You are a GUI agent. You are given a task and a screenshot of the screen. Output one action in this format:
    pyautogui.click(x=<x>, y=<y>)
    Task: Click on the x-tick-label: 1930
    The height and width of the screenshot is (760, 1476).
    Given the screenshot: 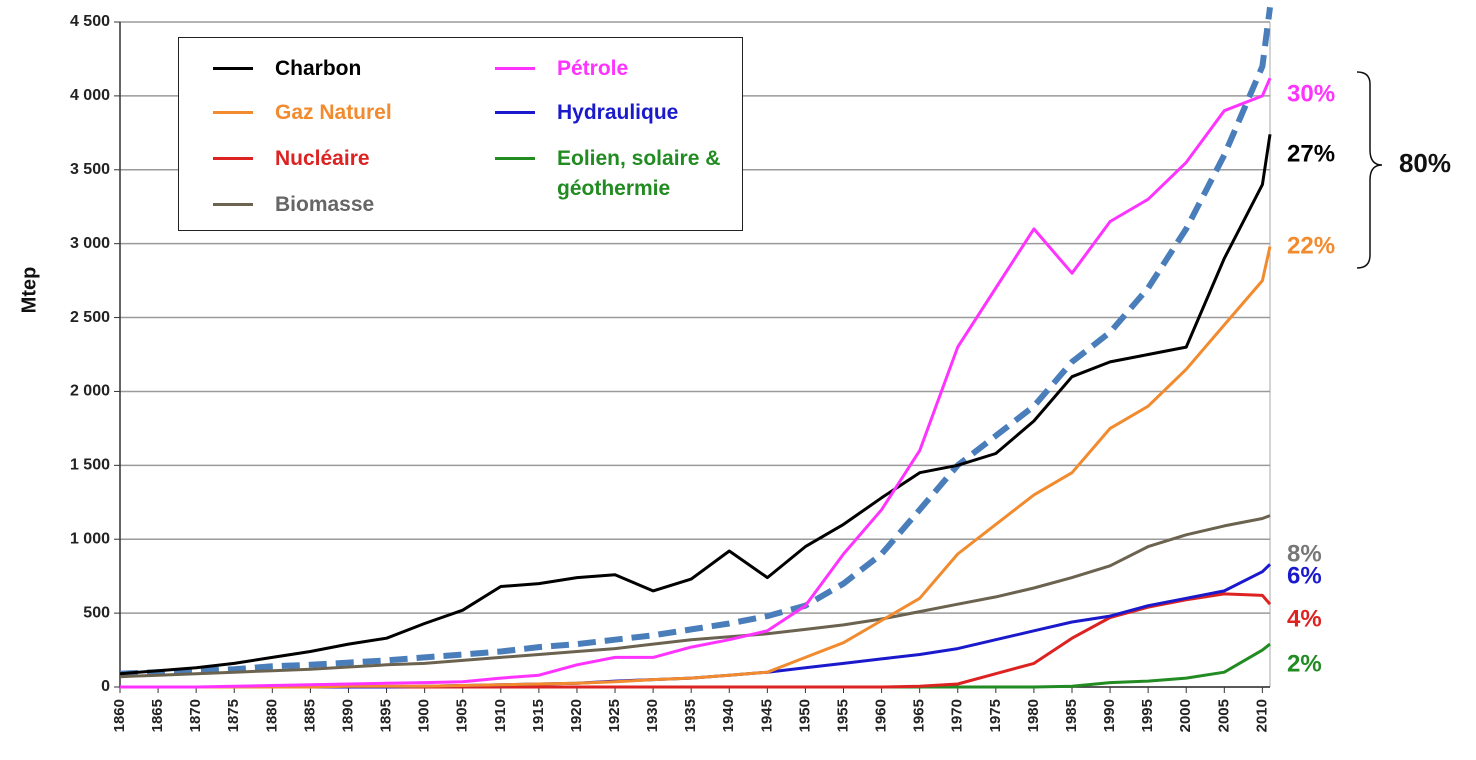 What is the action you would take?
    pyautogui.click(x=652, y=715)
    